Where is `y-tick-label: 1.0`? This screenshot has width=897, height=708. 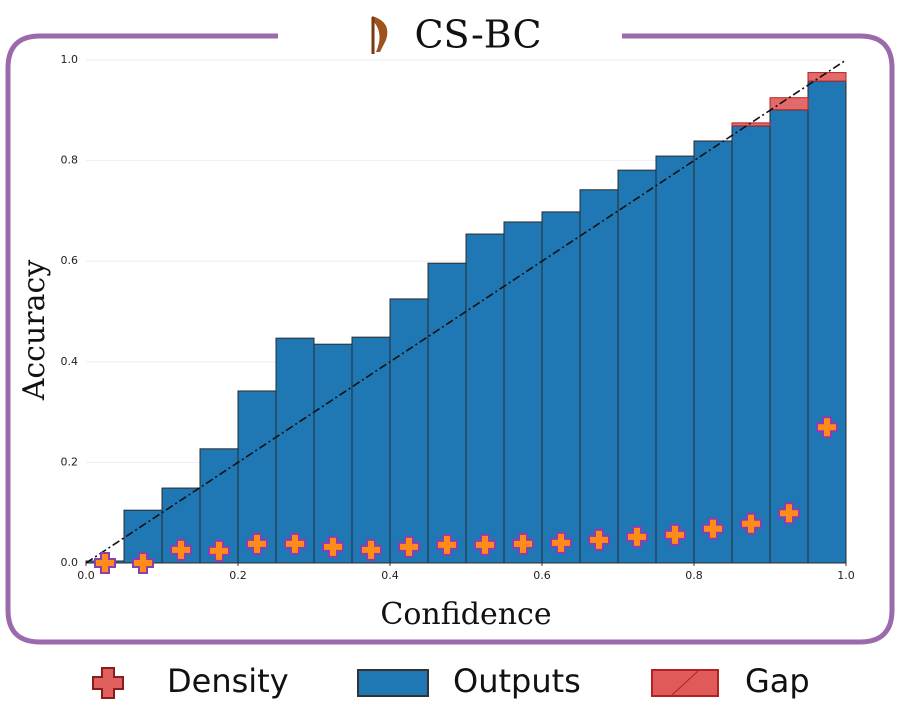
y-tick-label: 1.0 is located at coordinates (70, 59).